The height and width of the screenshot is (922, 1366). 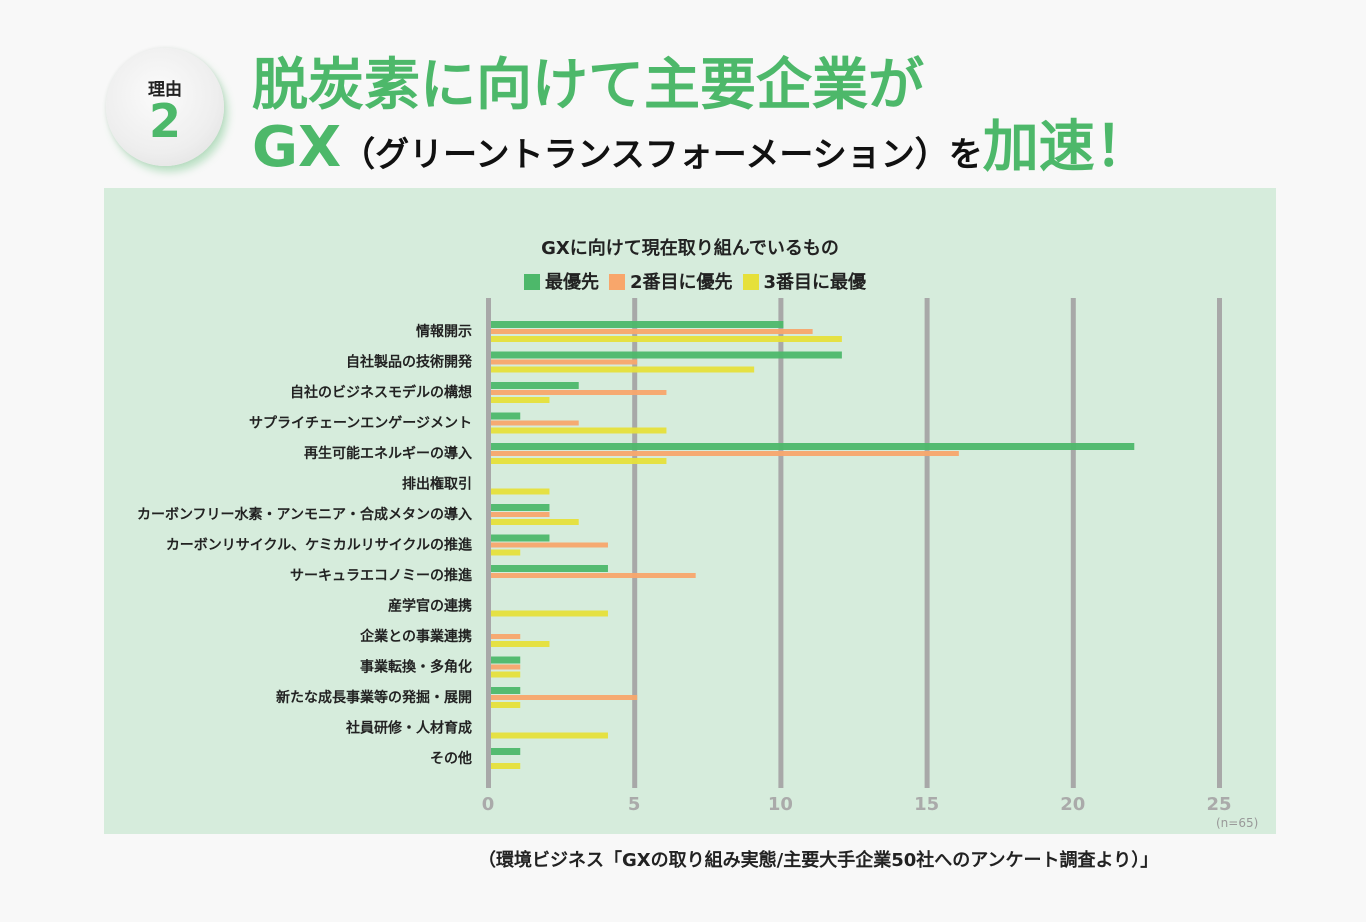 What do you see at coordinates (409, 362) in the screenshot?
I see `category-label: 自社製品の技術開発` at bounding box center [409, 362].